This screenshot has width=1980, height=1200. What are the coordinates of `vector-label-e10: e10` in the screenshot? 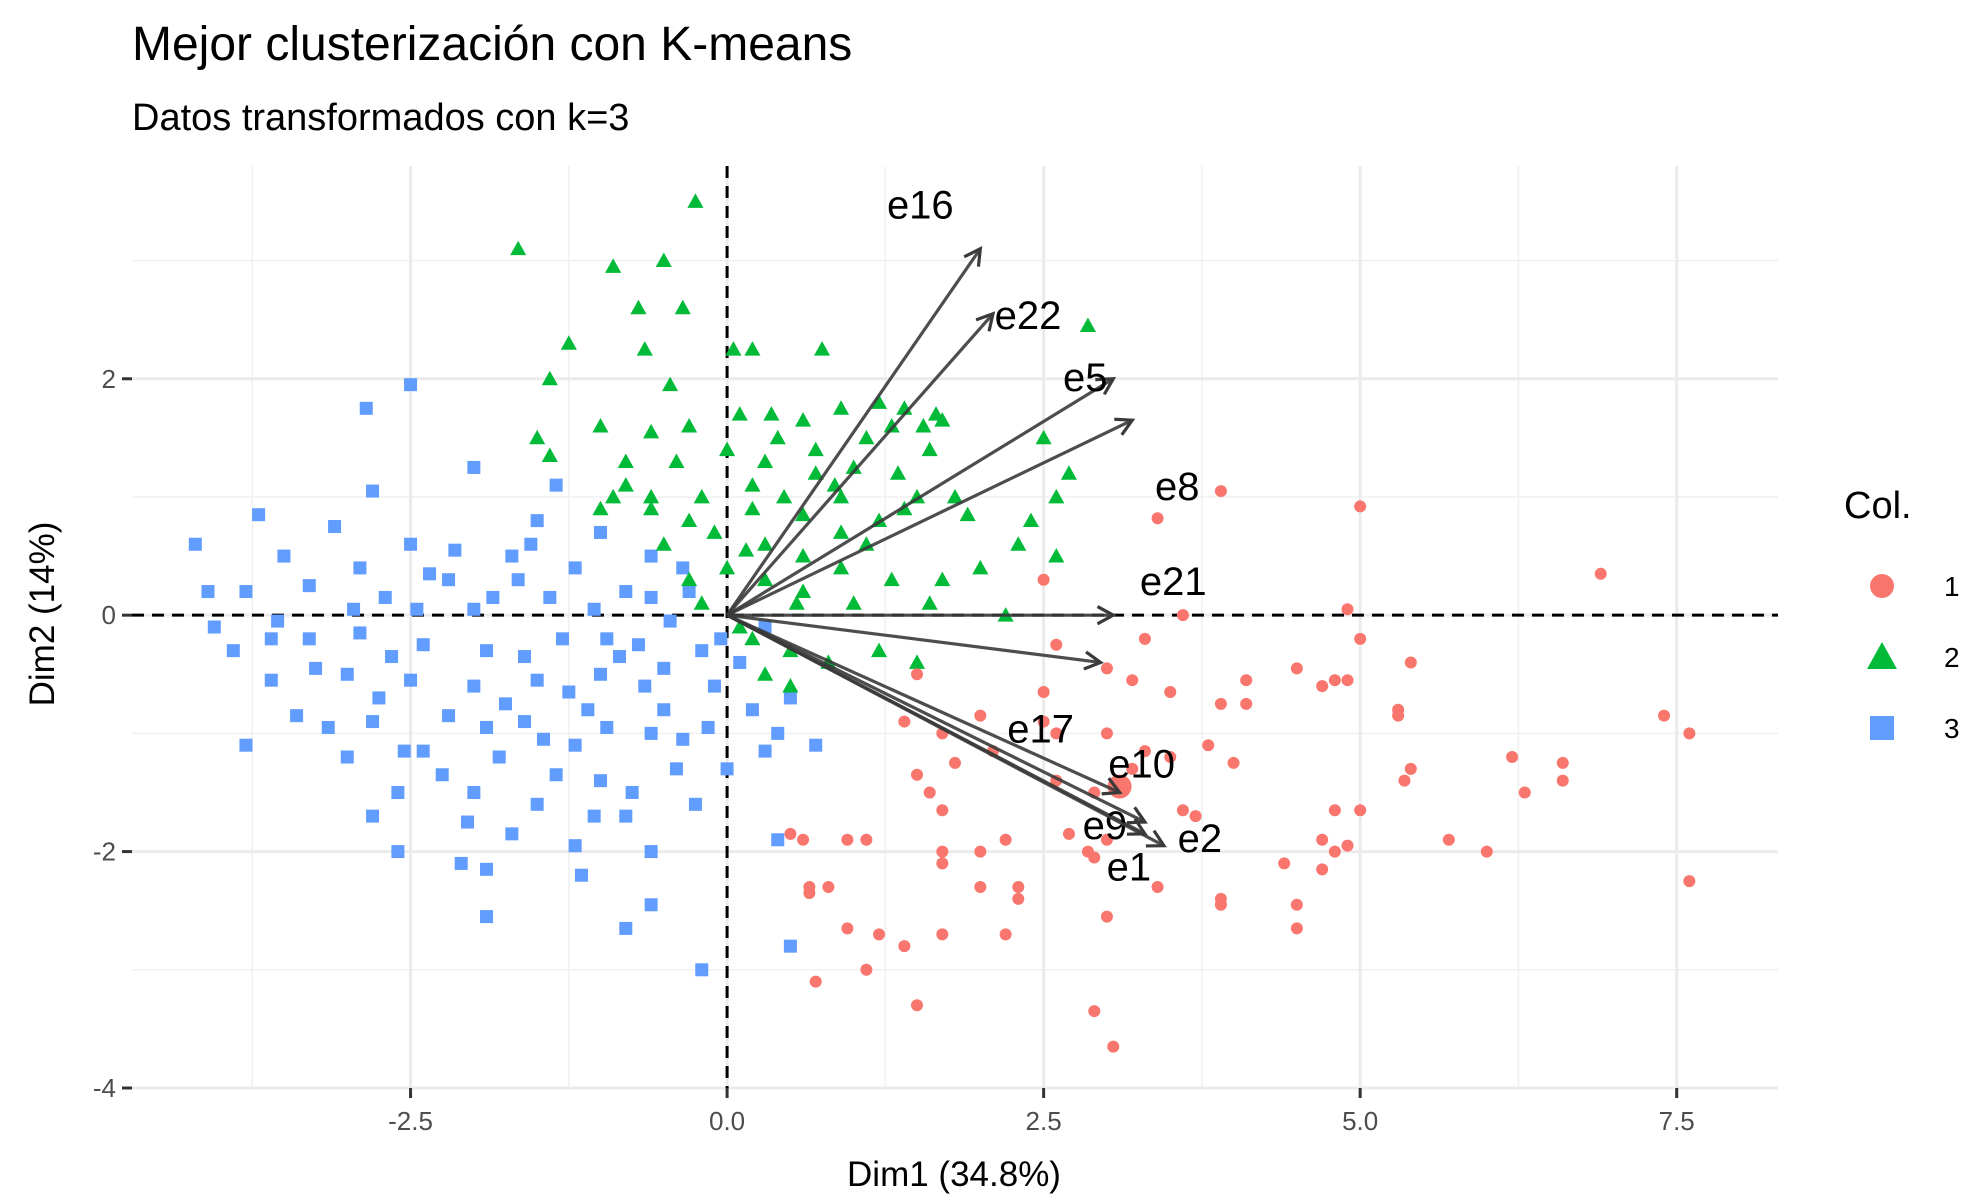 It's located at (1141, 764).